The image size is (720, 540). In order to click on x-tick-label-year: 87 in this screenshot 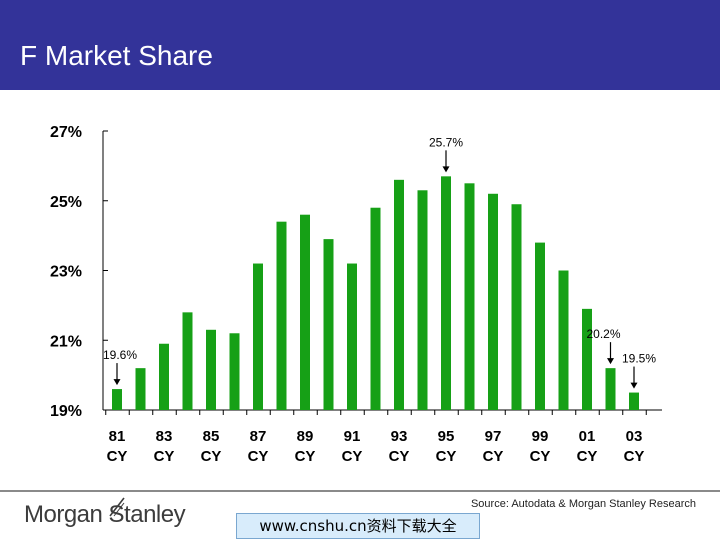, I will do `click(258, 436)`.